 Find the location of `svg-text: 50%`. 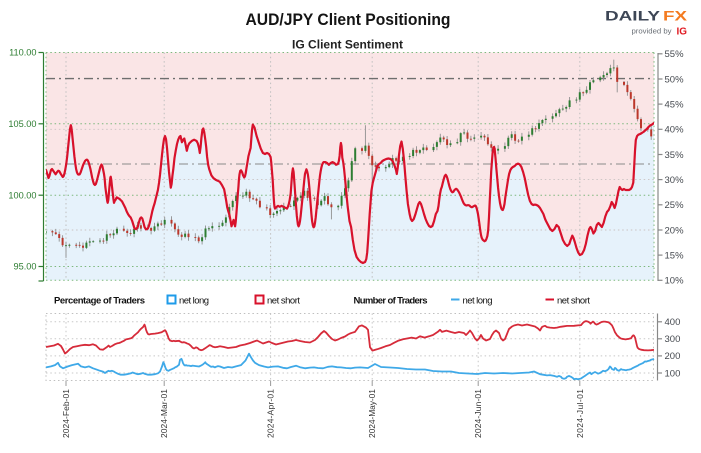

svg-text: 50% is located at coordinates (675, 79).